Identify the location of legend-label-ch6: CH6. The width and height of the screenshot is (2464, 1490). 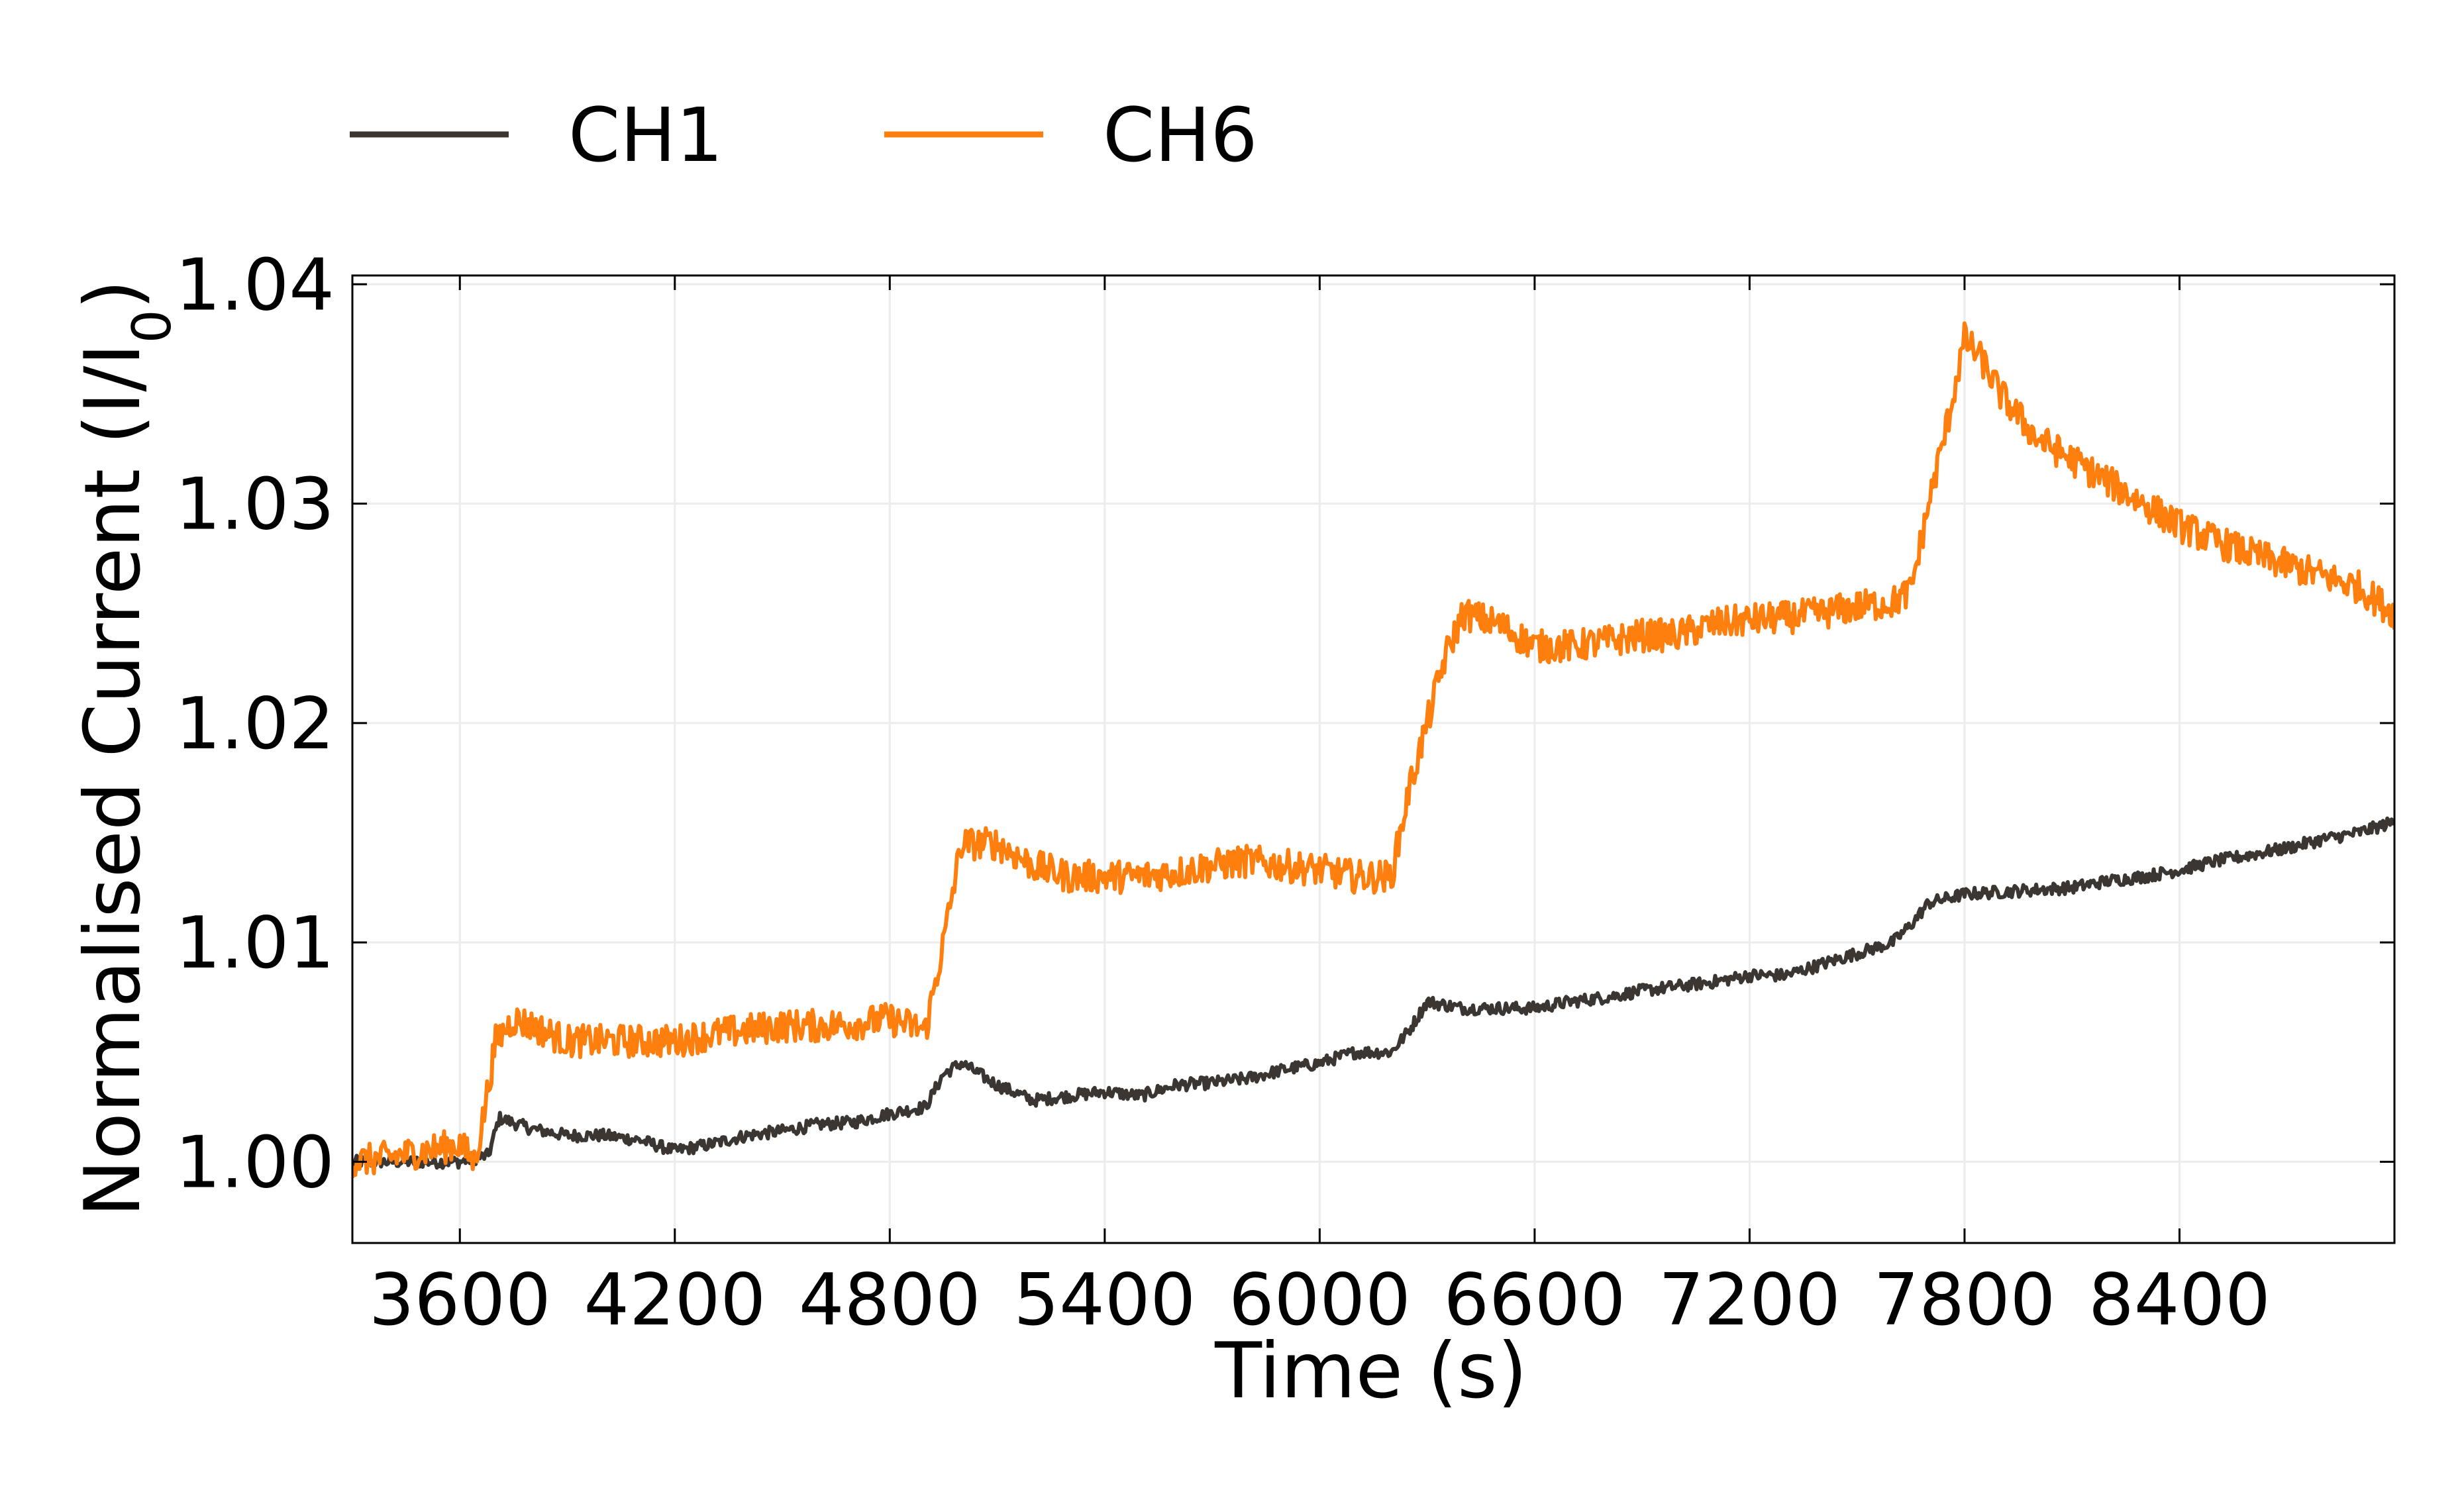
(1180, 136).